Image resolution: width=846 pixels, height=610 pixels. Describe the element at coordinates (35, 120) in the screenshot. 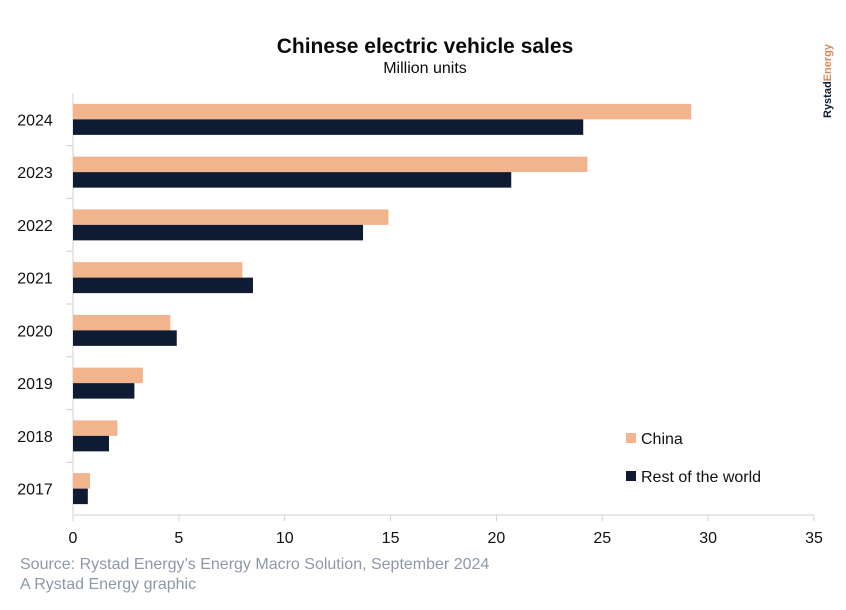

I see `y-tick-label: 2024` at that location.